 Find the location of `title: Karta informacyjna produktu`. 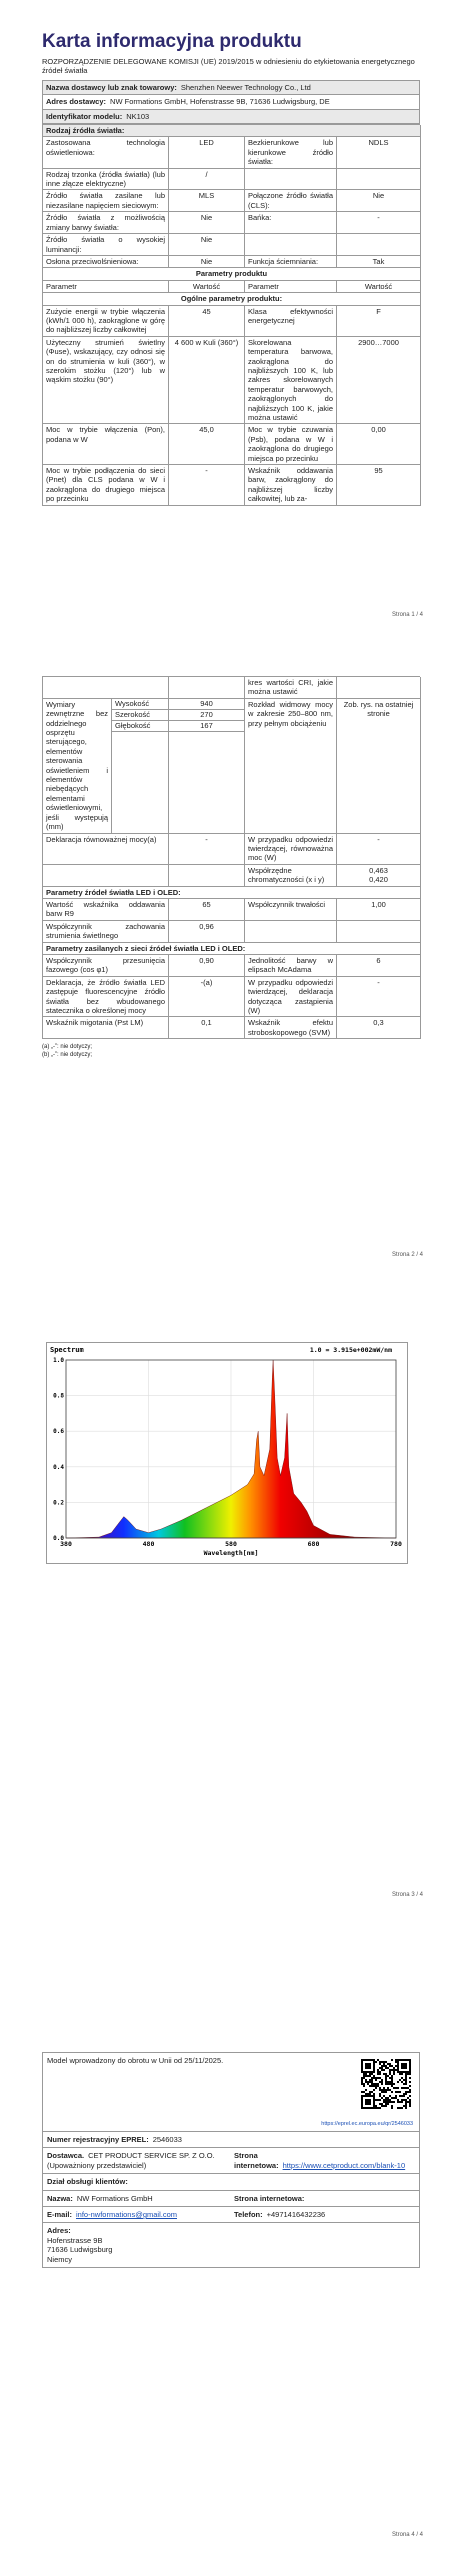

title: Karta informacyjna produktu is located at coordinates (172, 41).